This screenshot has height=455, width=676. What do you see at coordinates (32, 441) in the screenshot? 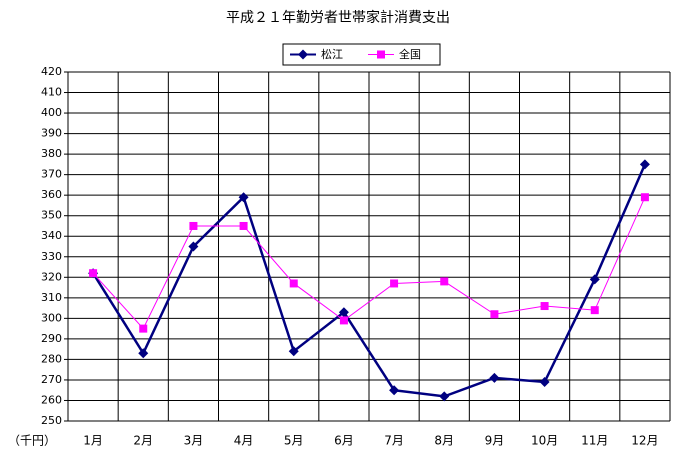
I see `y-axis-label: （千円）` at bounding box center [32, 441].